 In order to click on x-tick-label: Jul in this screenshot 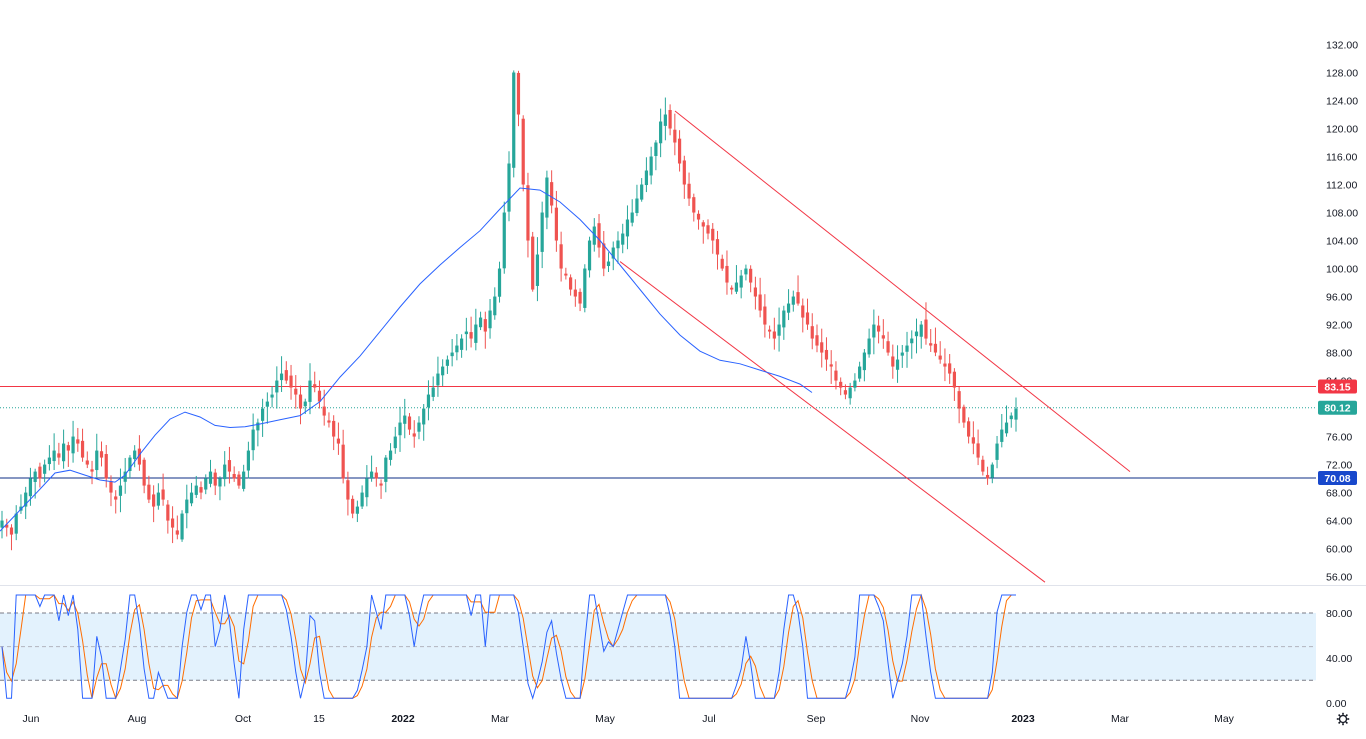, I will do `click(708, 719)`.